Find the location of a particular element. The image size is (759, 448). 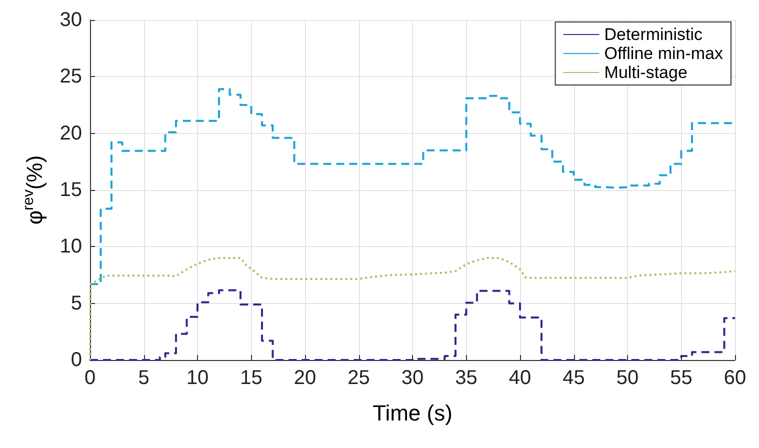

x-tick-label: 55 is located at coordinates (681, 378).